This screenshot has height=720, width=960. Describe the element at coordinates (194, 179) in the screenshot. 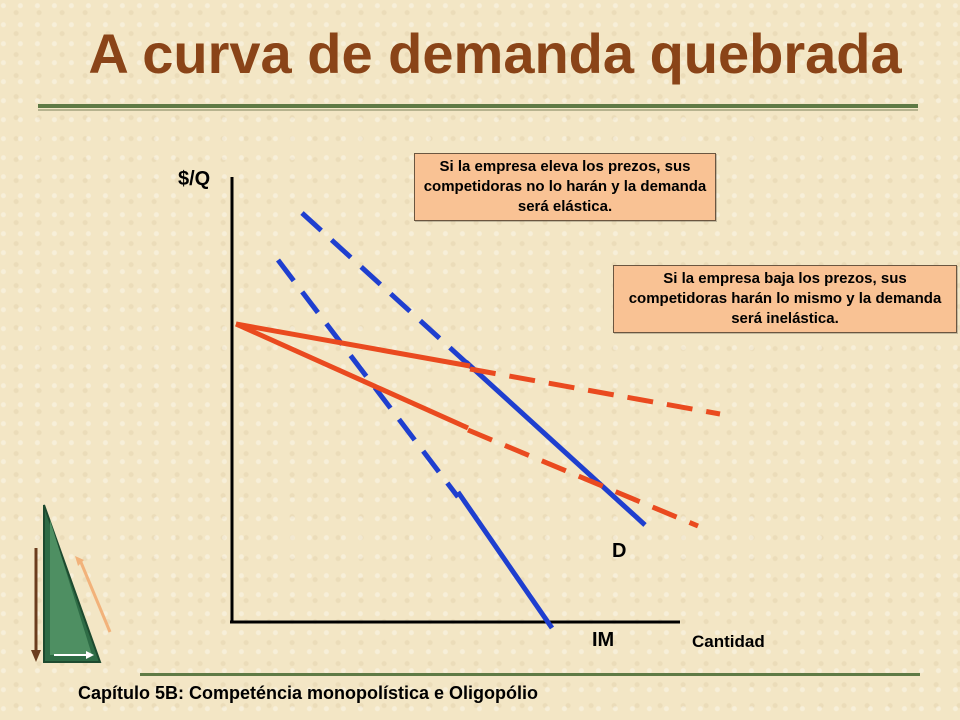

I see `y-axis-label: $/Q` at that location.